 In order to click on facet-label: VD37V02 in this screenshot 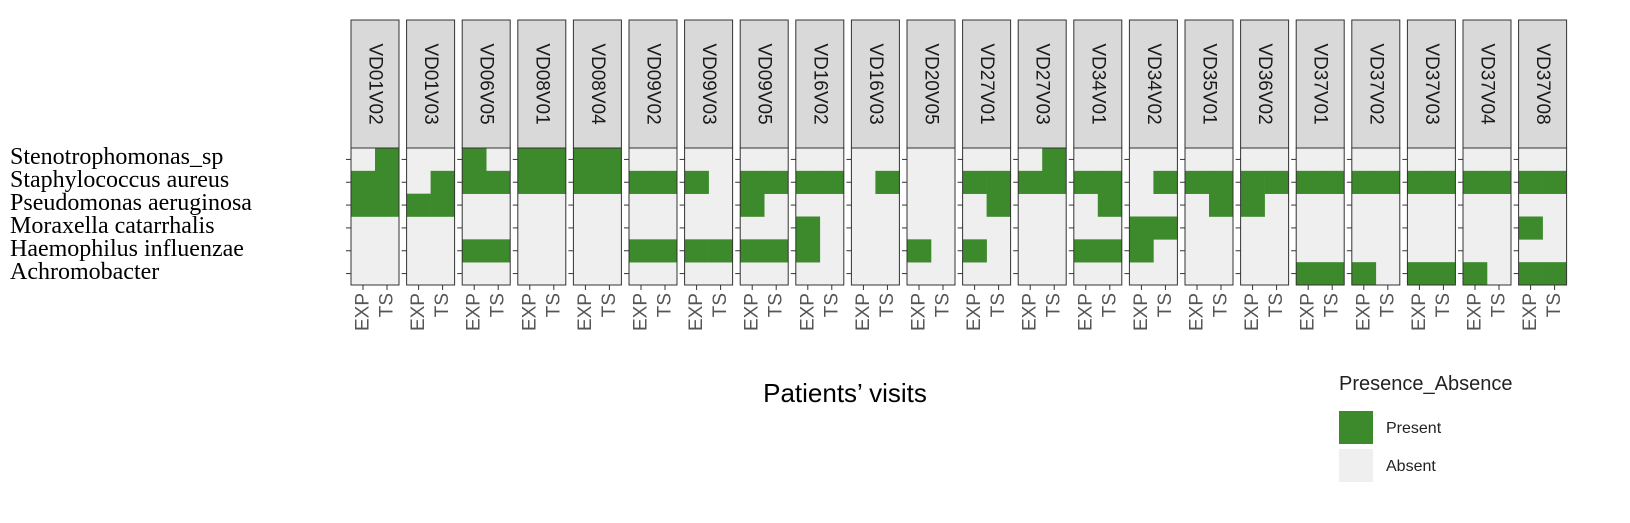, I will do `click(1375, 83)`.